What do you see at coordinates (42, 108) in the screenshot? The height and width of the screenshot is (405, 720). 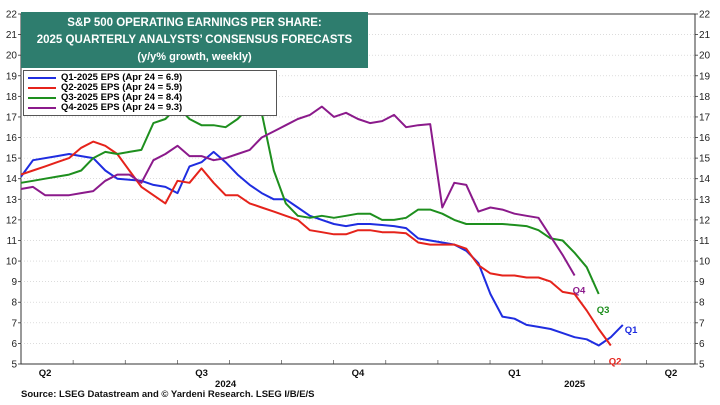 I see `legend-swatch-q4` at bounding box center [42, 108].